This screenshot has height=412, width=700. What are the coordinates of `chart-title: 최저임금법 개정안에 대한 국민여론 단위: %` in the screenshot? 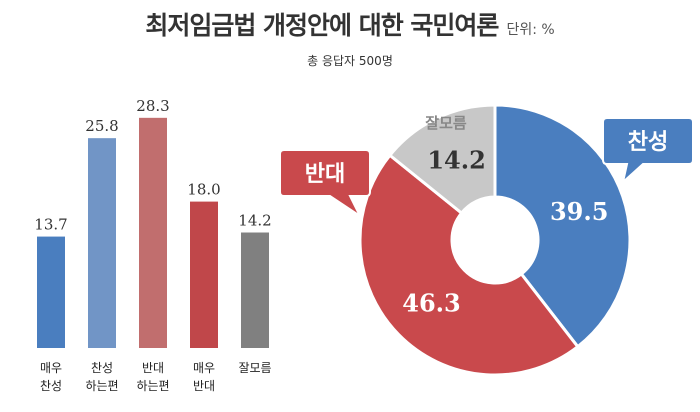 It's located at (350, 24).